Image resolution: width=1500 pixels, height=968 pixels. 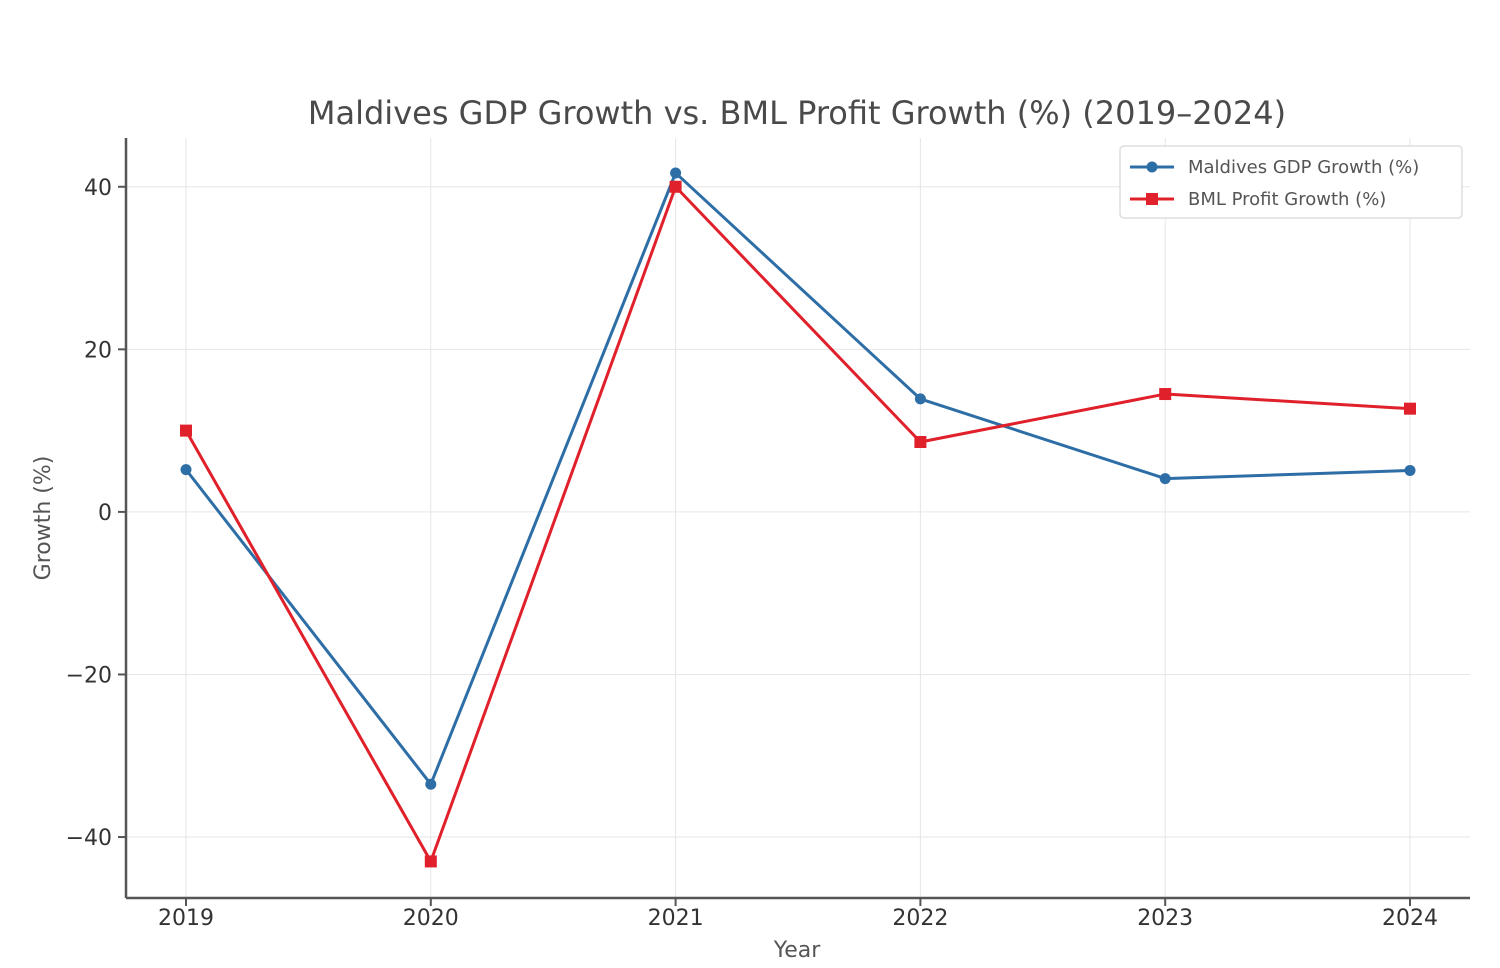 I want to click on x-tick-label: 2023, so click(x=1165, y=918).